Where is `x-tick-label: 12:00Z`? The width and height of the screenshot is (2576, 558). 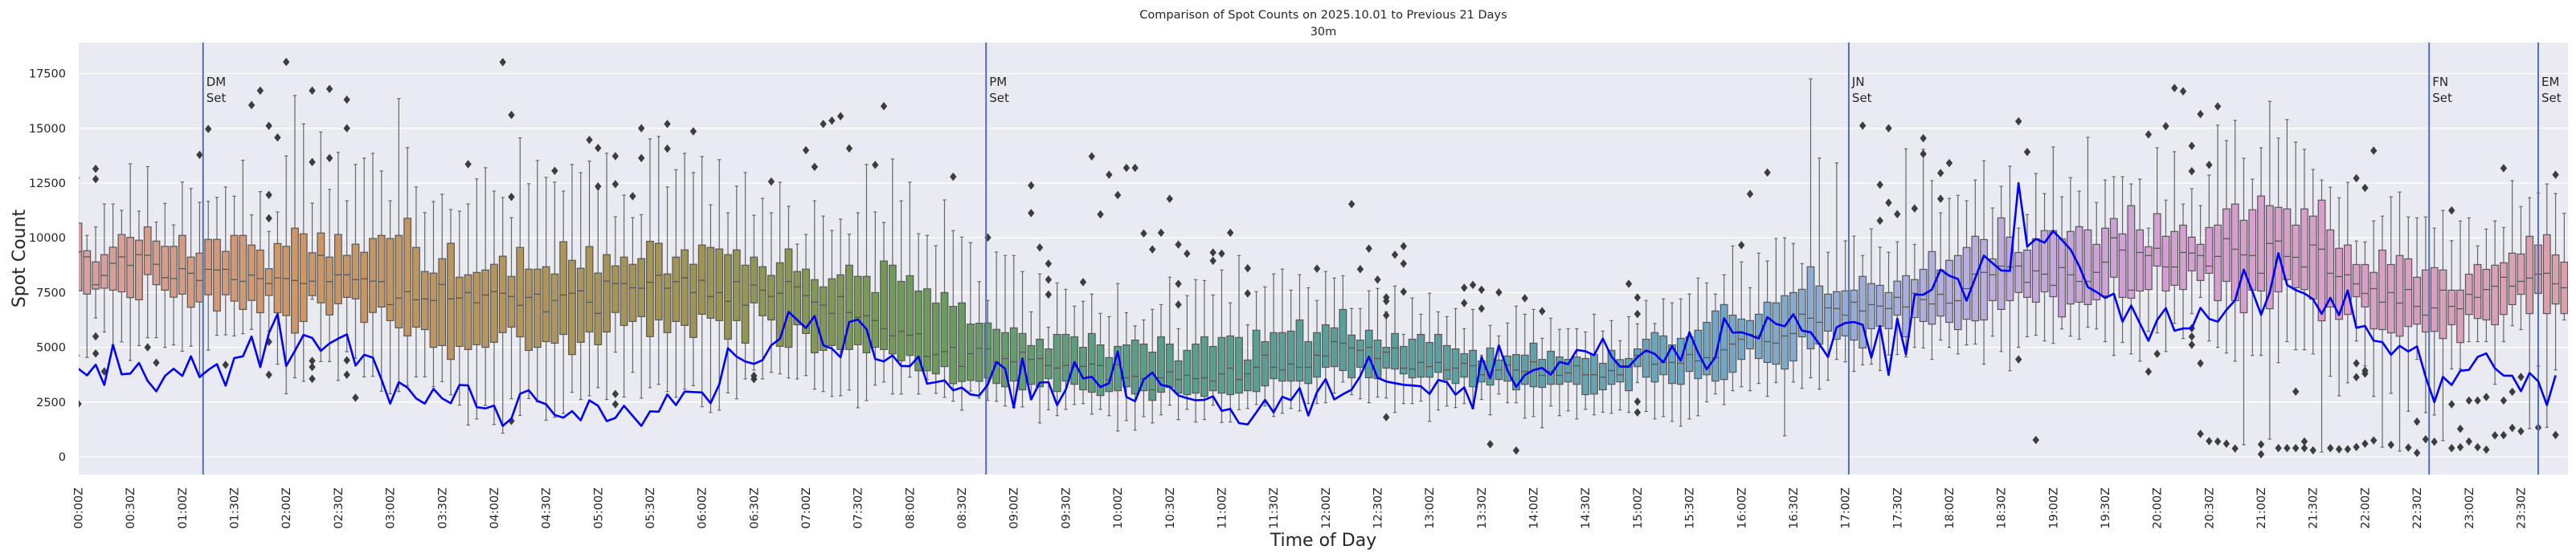 x-tick-label: 12:00Z is located at coordinates (1326, 508).